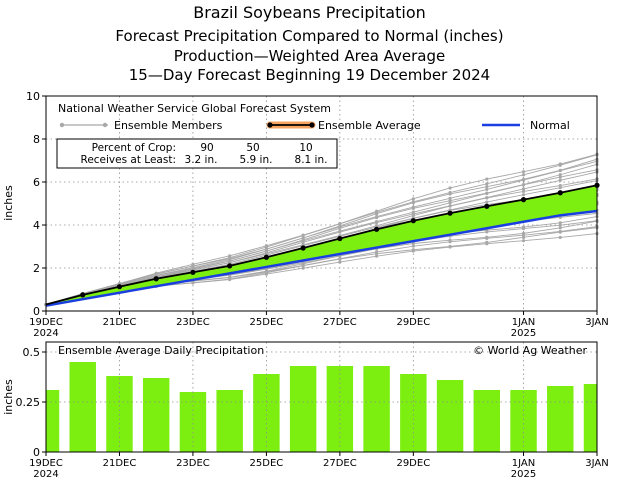 The height and width of the screenshot is (483, 619). Describe the element at coordinates (46, 322) in the screenshot. I see `top-x-tick-label: 19DEC` at that location.